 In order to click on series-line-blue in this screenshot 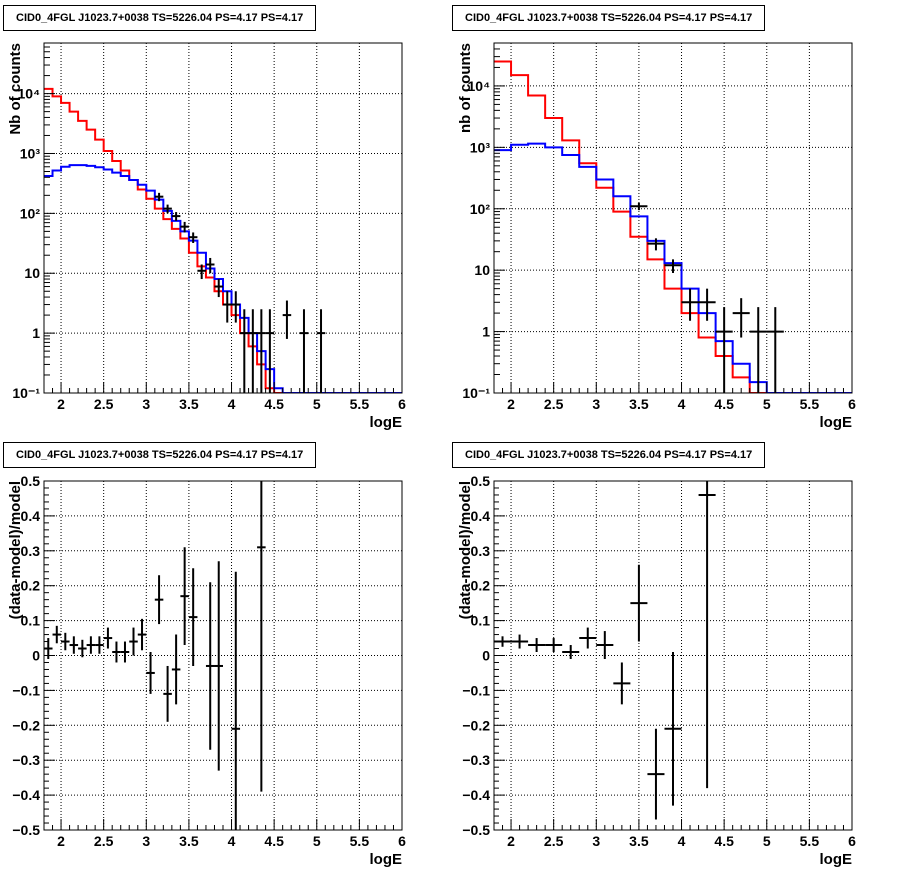, I will do `click(223, 278)`.